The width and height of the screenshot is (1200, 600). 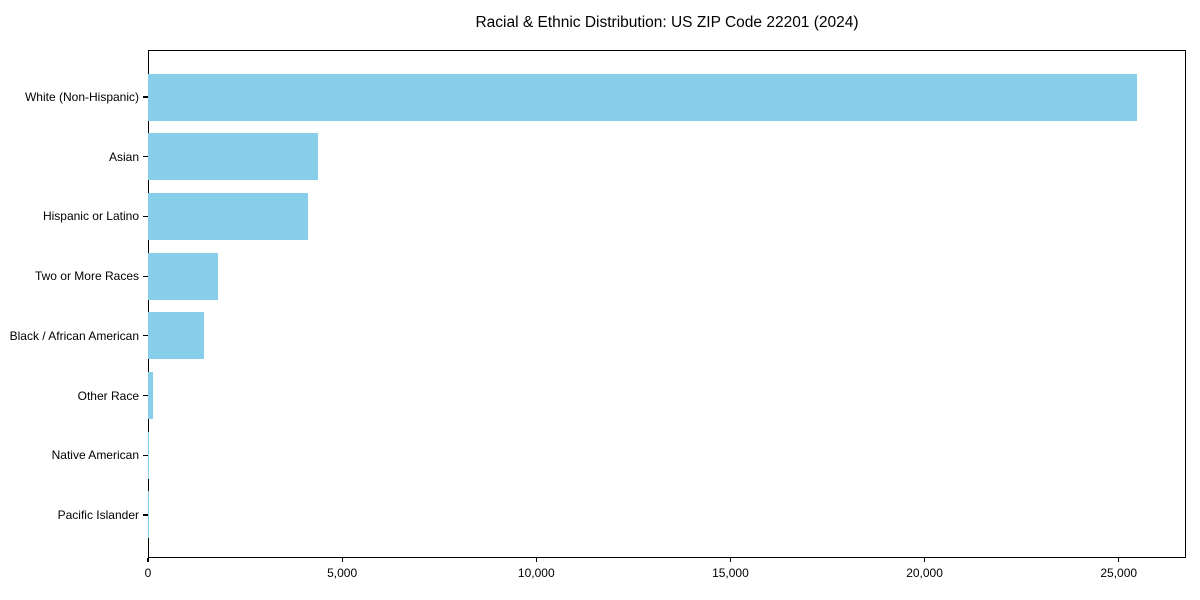 What do you see at coordinates (108, 395) in the screenshot?
I see `y-axis-label: Other Race` at bounding box center [108, 395].